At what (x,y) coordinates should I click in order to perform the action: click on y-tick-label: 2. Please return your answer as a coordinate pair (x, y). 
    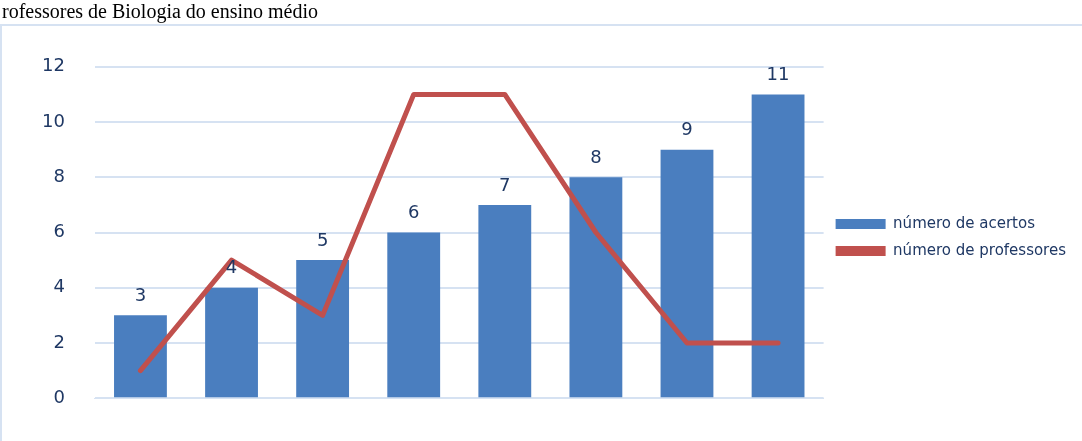
    Looking at the image, I should click on (59, 341).